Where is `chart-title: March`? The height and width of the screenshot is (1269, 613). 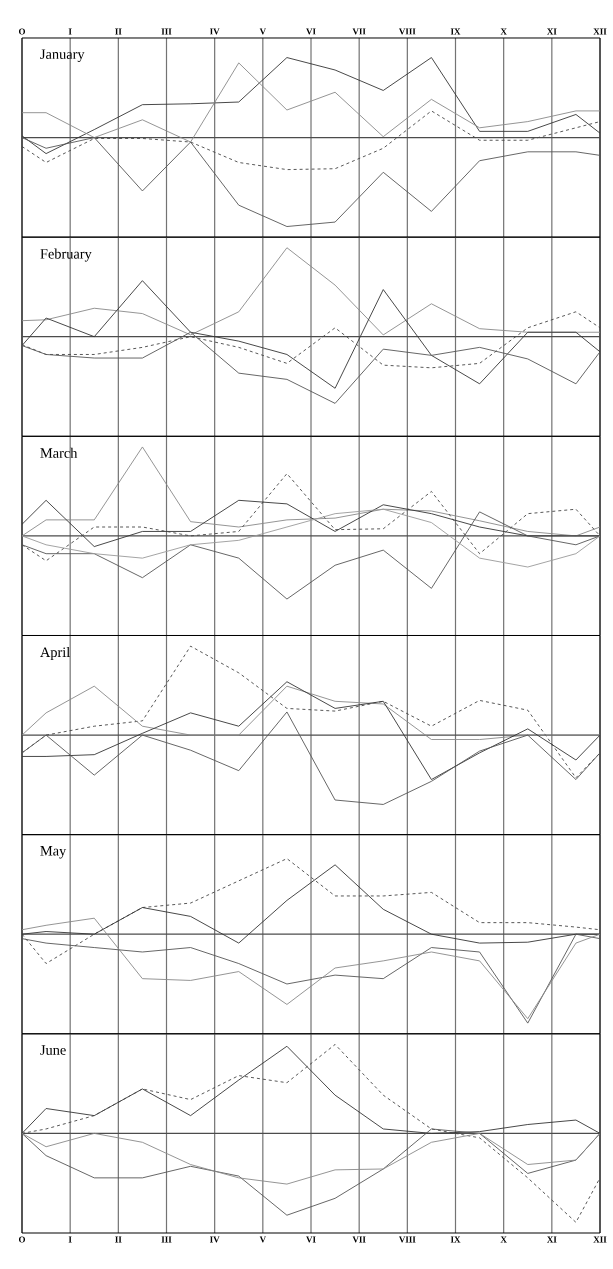 chart-title: March is located at coordinates (59, 452).